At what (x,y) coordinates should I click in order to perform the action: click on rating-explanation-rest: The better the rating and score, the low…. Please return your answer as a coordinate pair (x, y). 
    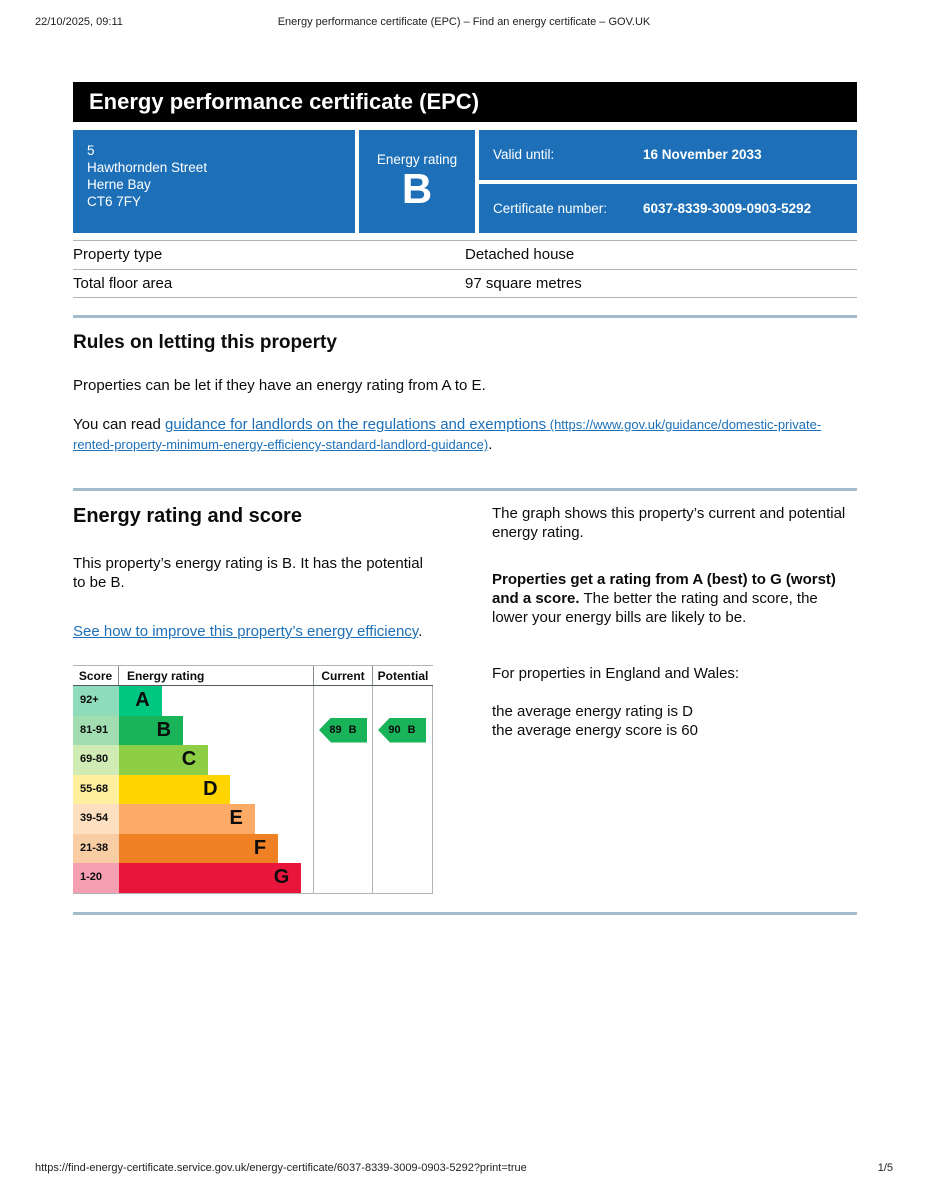
    Looking at the image, I should click on (655, 608).